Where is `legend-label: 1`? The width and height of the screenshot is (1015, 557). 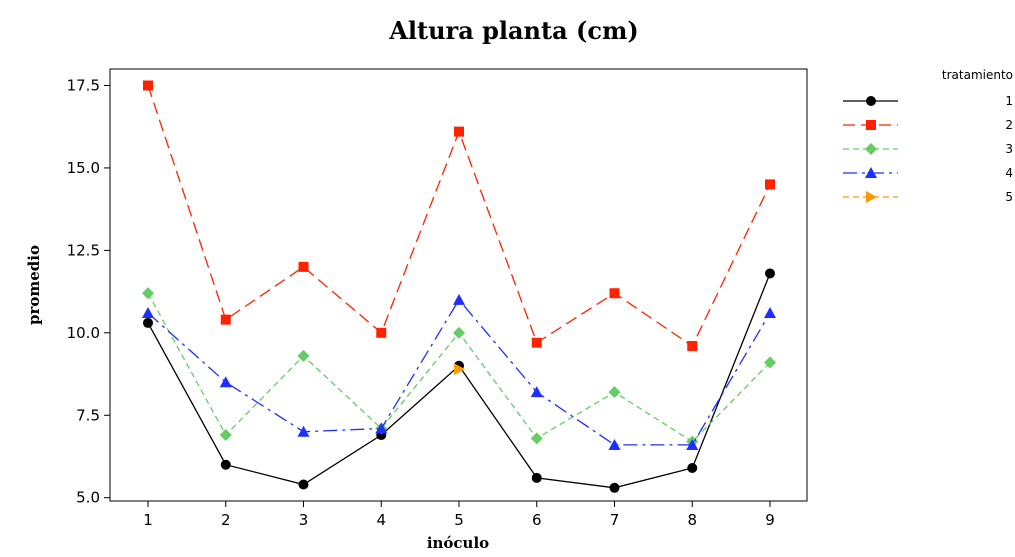
legend-label: 1 is located at coordinates (1009, 101).